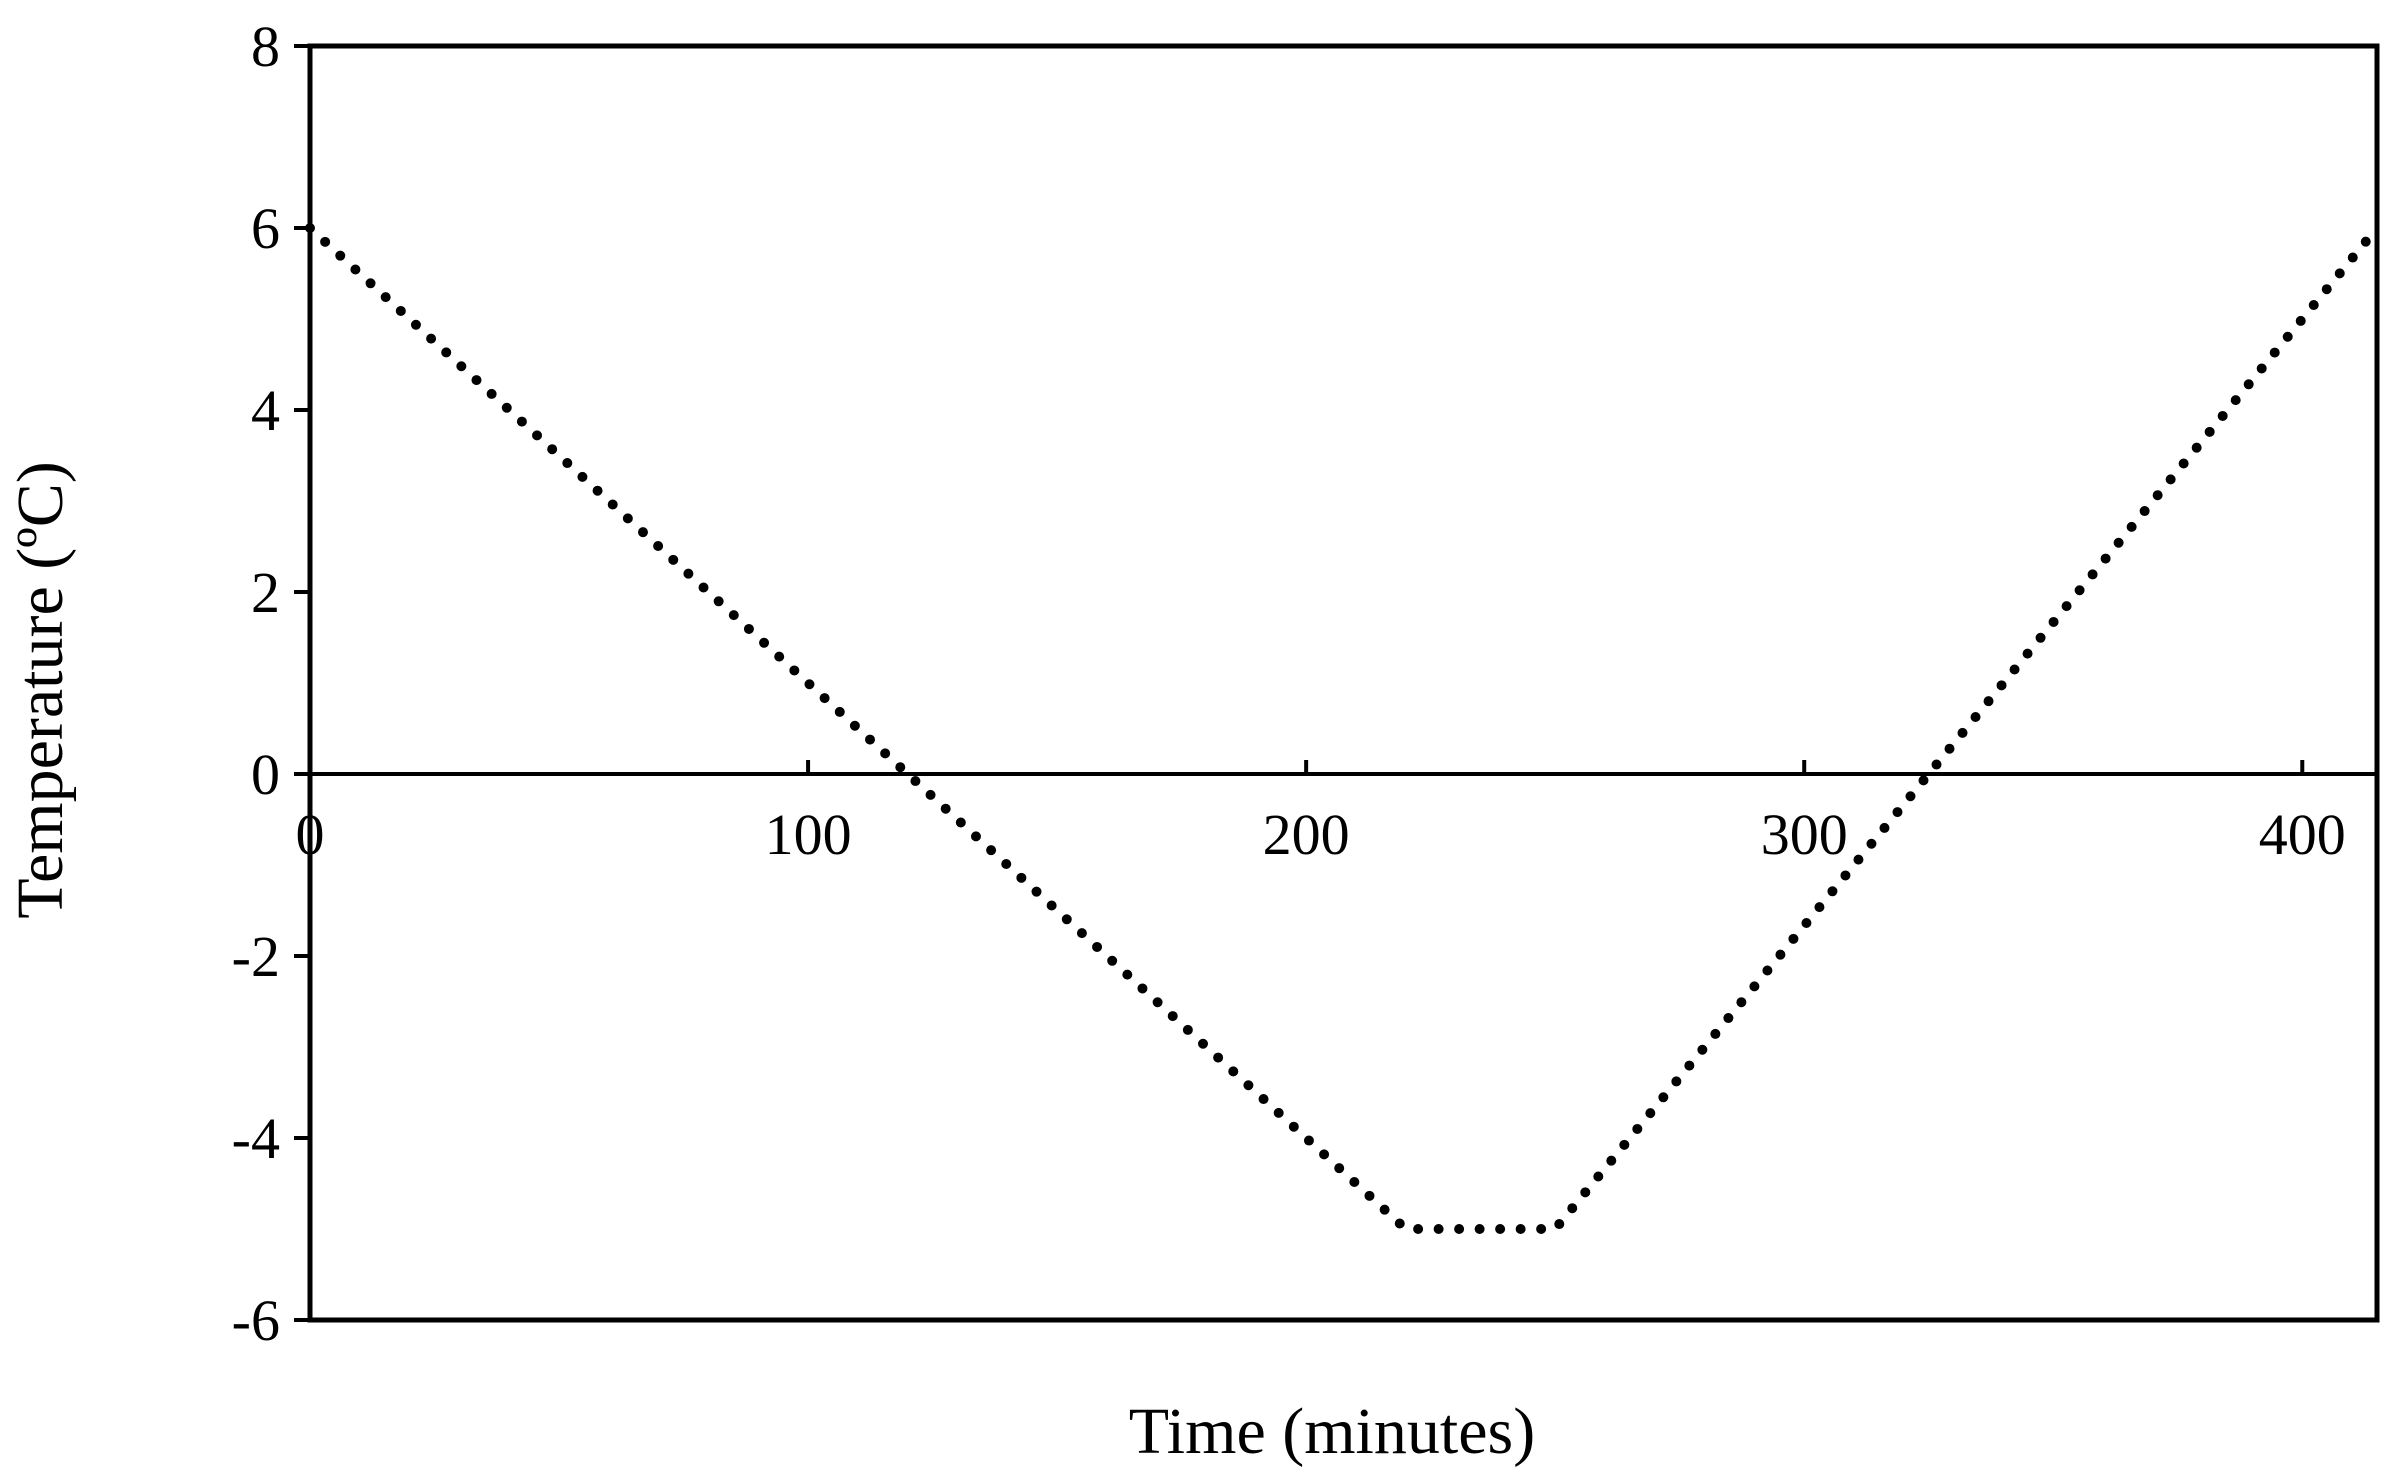  I want to click on x-tick-label: 100, so click(808, 834).